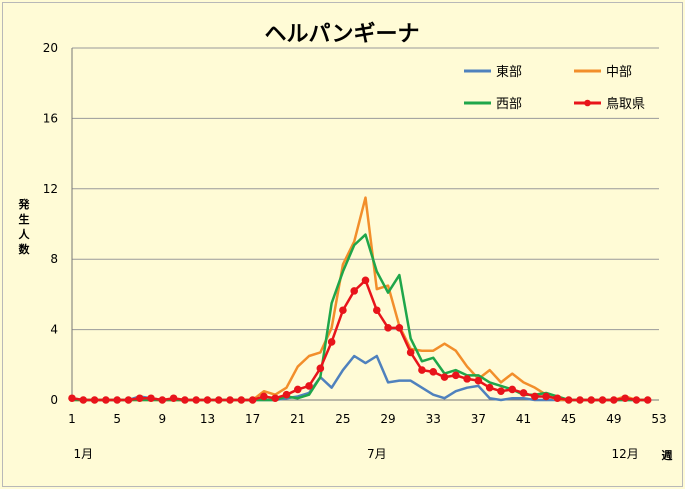  What do you see at coordinates (252, 419) in the screenshot?
I see `x-tick-label: 17` at bounding box center [252, 419].